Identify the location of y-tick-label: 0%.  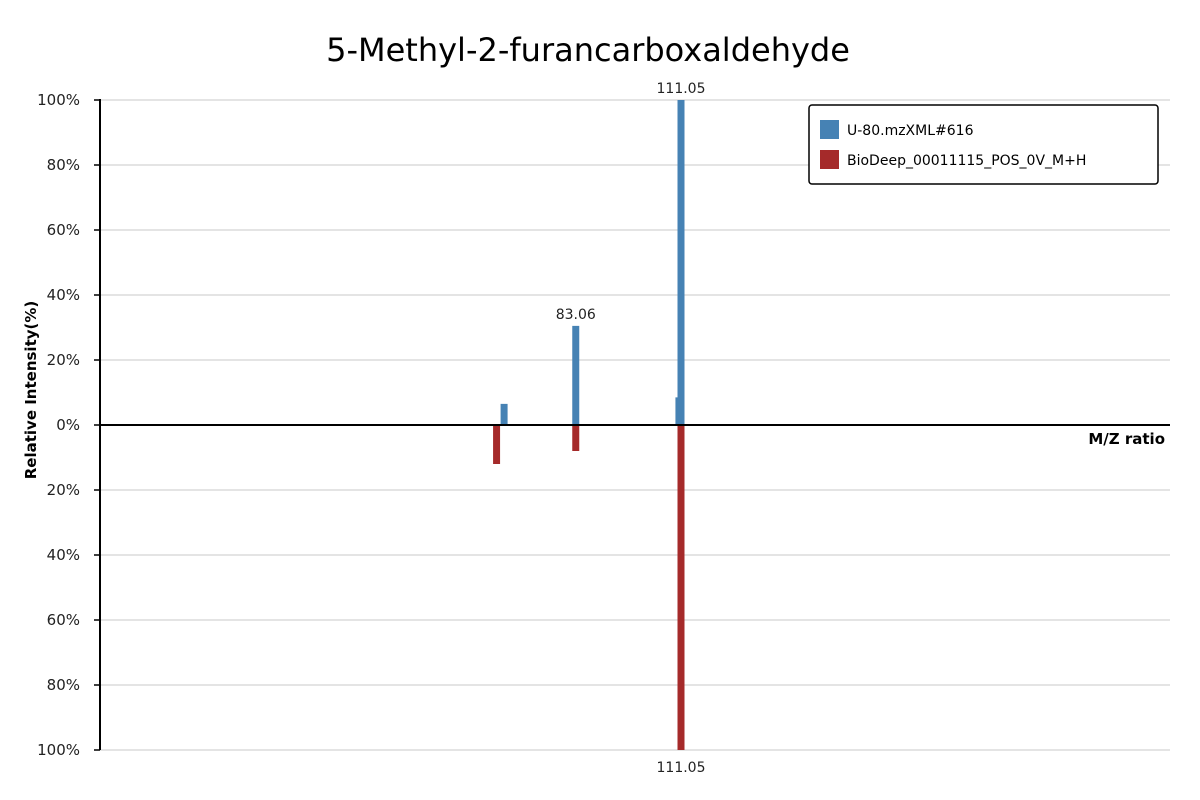
(68, 425).